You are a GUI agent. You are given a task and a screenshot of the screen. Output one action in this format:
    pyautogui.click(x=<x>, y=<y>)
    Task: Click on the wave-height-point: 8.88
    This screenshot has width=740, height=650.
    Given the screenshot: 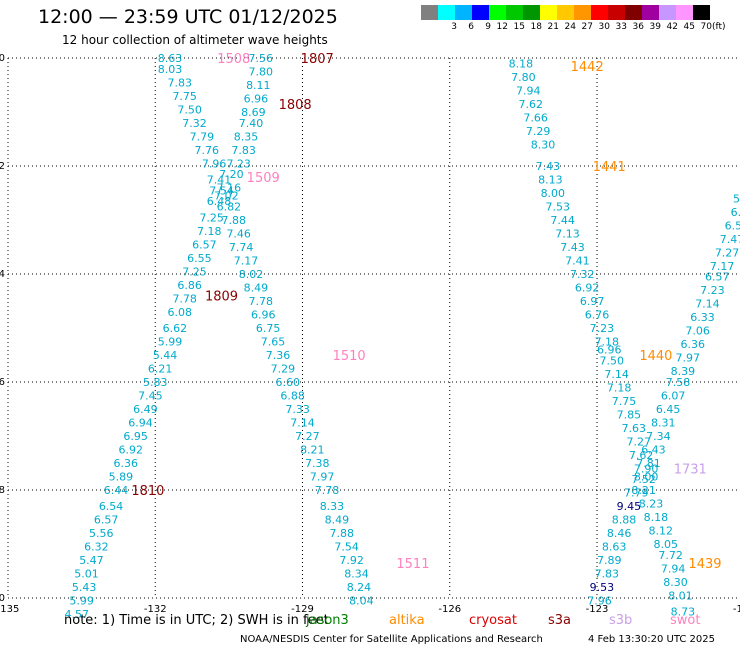 What is the action you would take?
    pyautogui.click(x=624, y=520)
    